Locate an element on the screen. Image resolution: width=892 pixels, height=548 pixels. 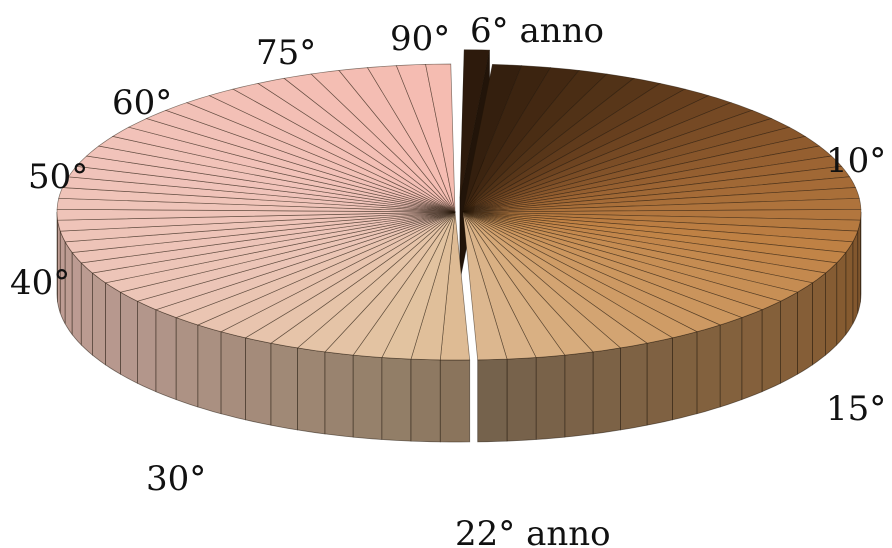
annotation-year-50: 50° is located at coordinates (58, 177).